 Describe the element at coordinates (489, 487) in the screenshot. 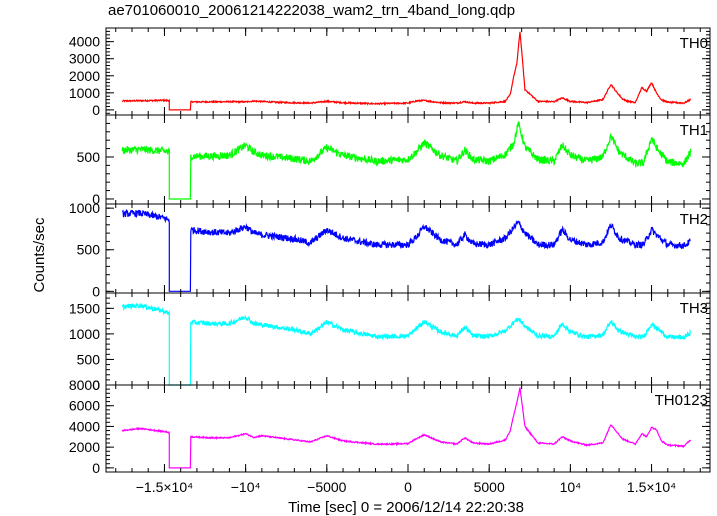

I see `x-tick-label: 5000` at that location.